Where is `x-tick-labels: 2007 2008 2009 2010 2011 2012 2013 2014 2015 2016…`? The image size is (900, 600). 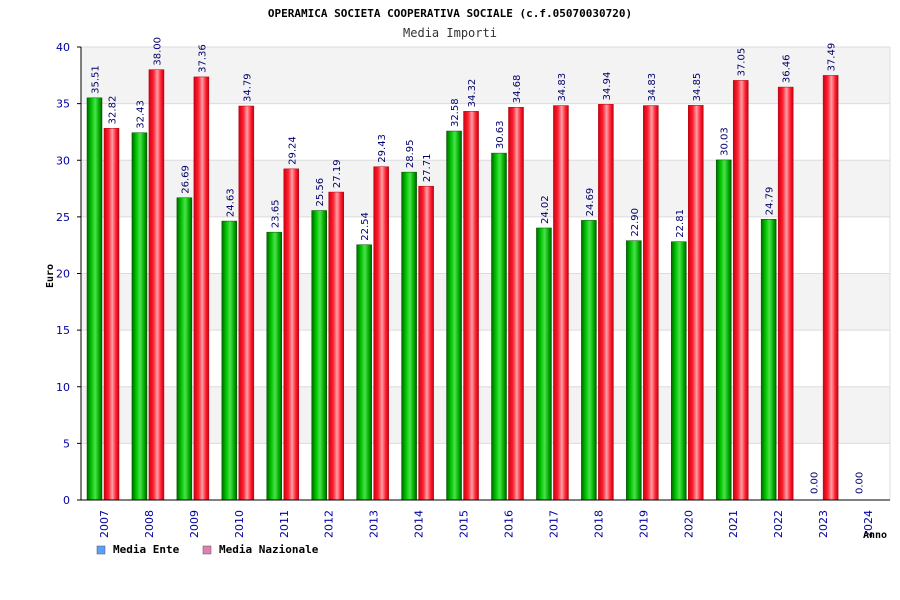
x-tick-labels: 2007 2008 2009 2010 2011 2012 2013 2014 2015 2016… is located at coordinates (486, 524).